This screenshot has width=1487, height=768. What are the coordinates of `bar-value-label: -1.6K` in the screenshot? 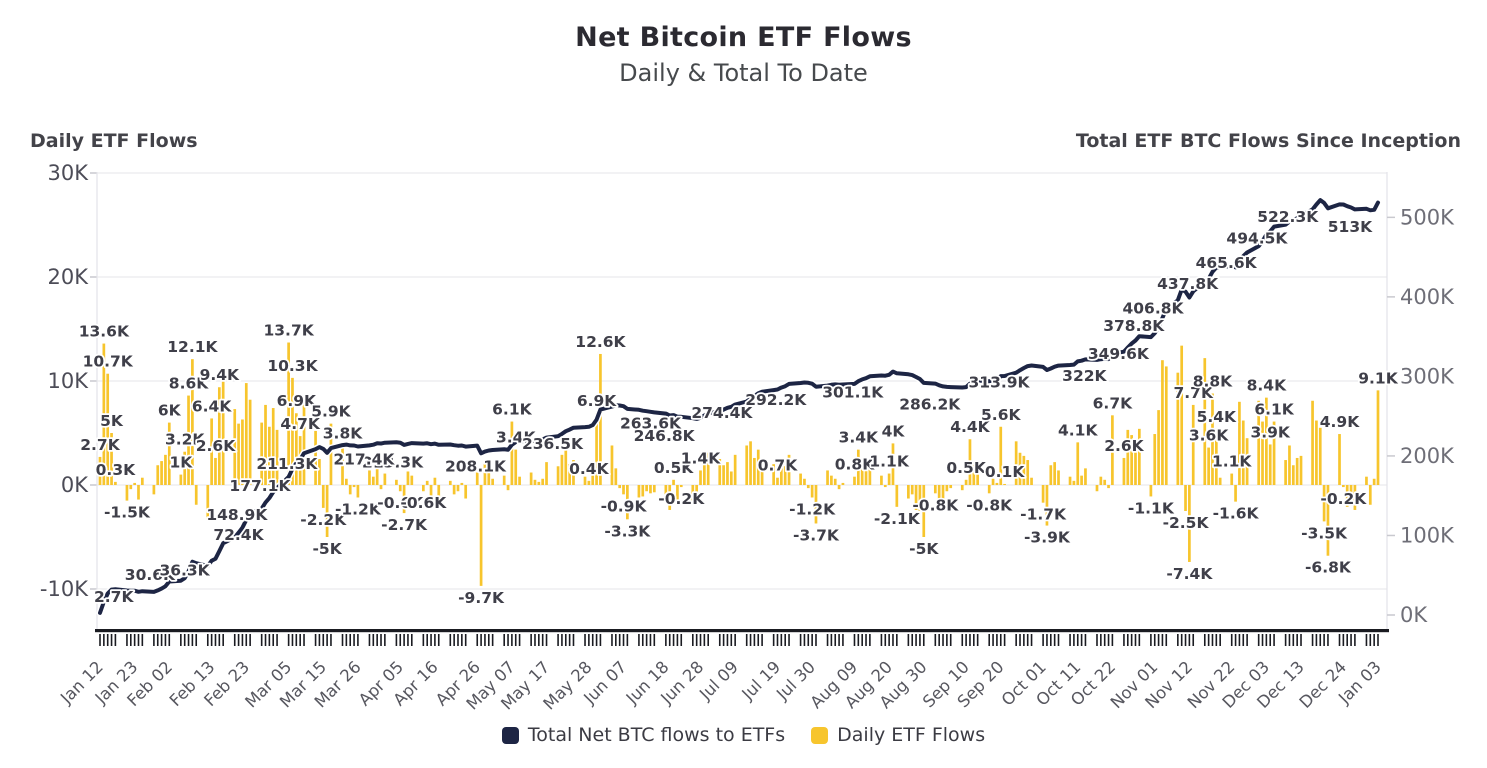 It's located at (1236, 514).